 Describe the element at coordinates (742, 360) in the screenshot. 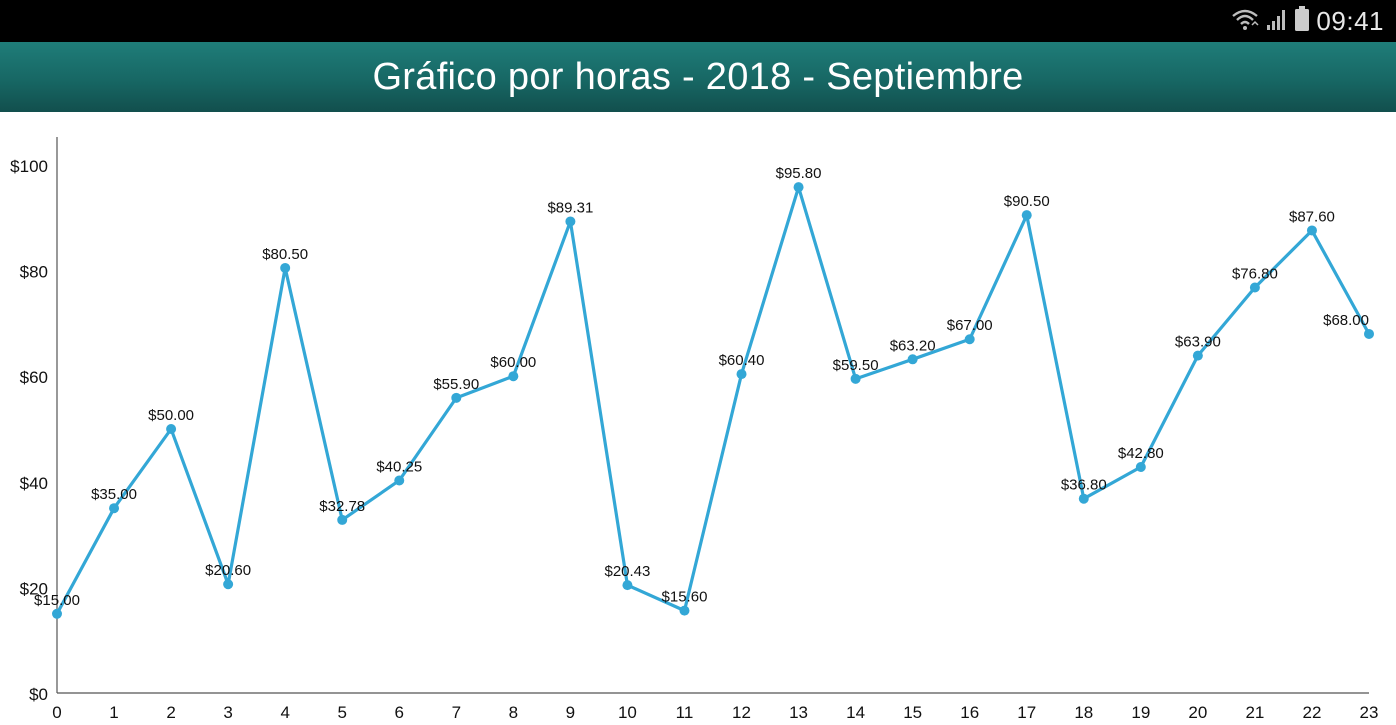

I see `data-label: $60.40` at that location.